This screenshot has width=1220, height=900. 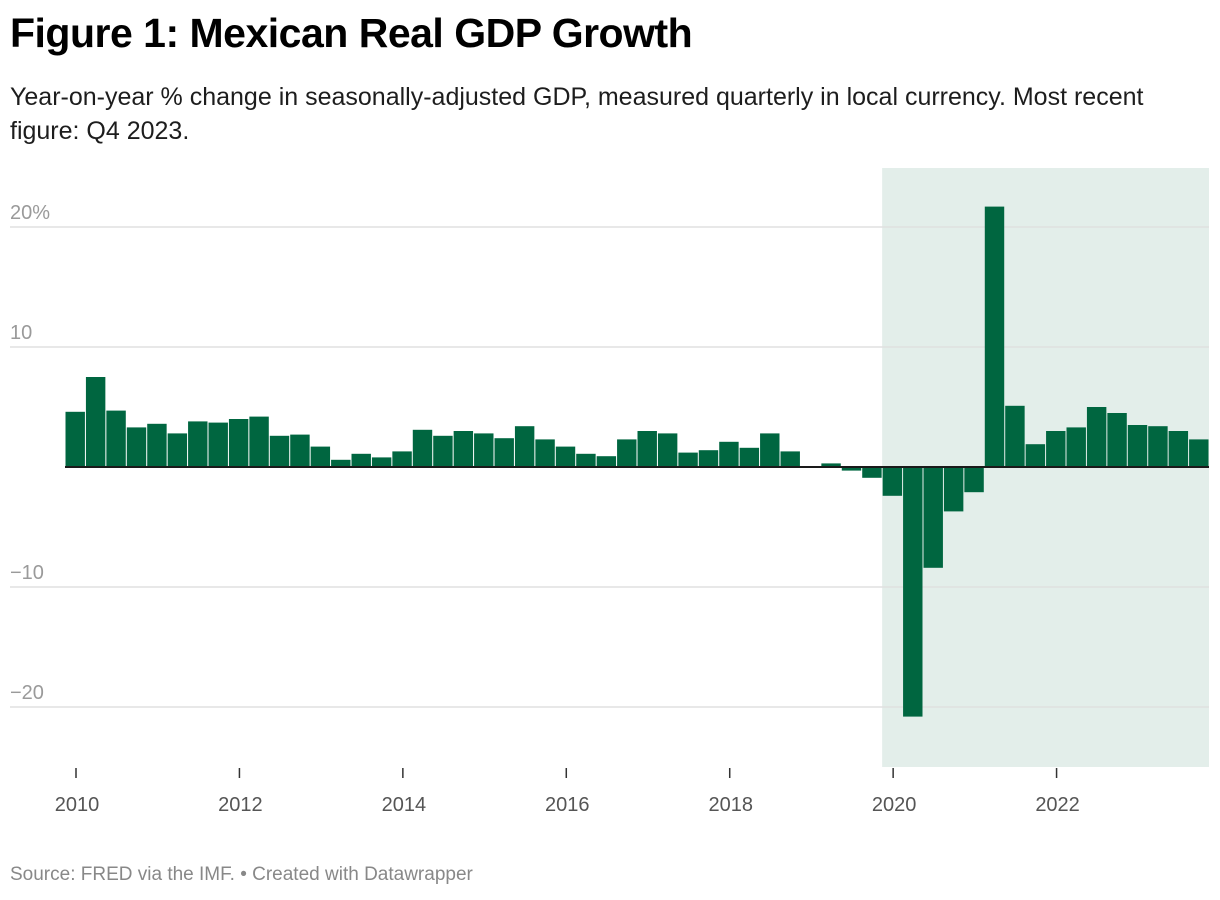 I want to click on bar: 2023 Q4: 2.3%, so click(x=1199, y=453).